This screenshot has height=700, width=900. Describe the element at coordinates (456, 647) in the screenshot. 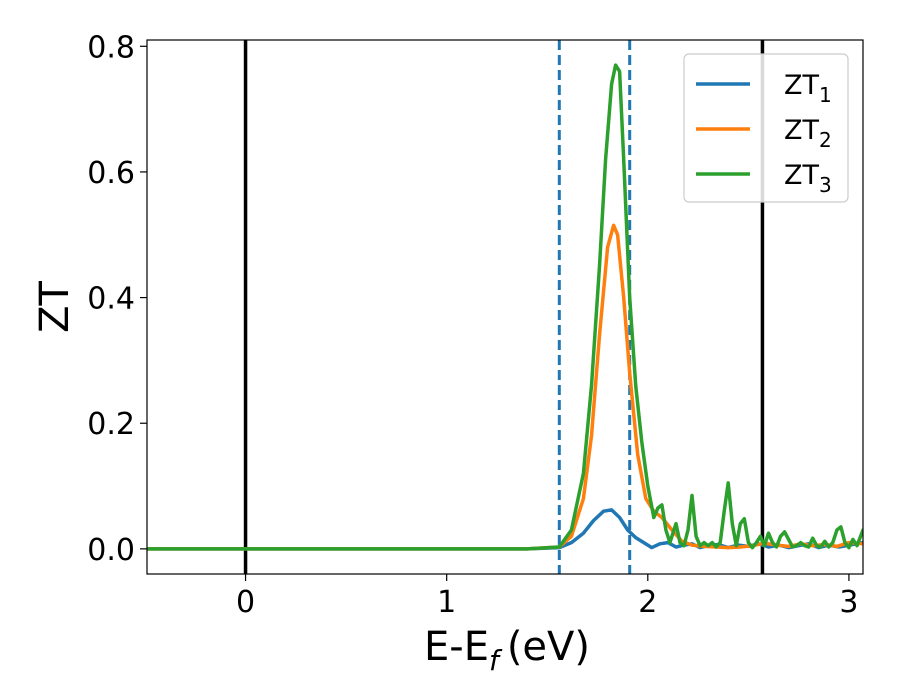

I see `x-axis-title-main: E-E` at that location.